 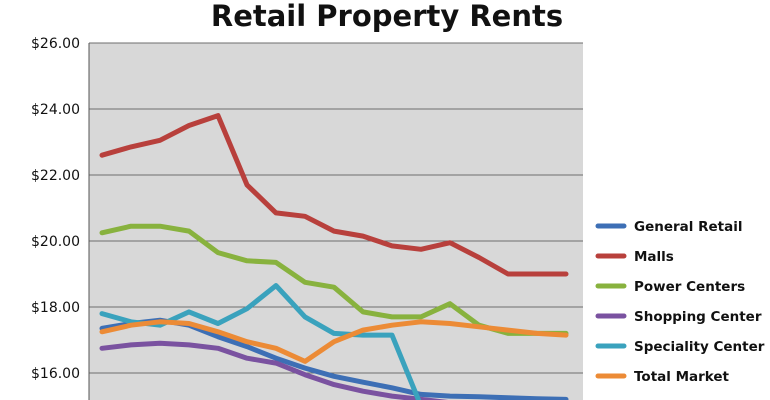 I want to click on y-tick-label: $26.00, so click(x=55, y=44).